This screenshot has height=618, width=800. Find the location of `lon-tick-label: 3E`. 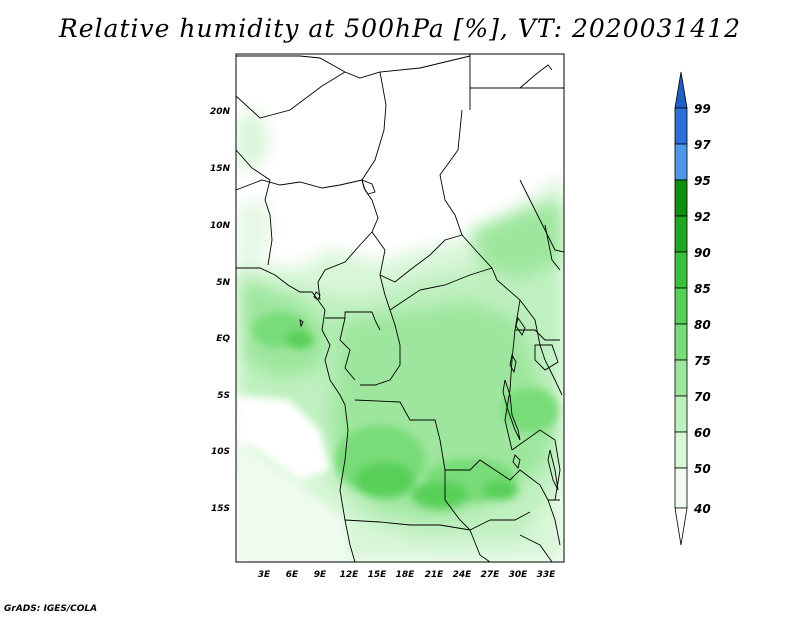

lon-tick-label: 3E is located at coordinates (264, 575).